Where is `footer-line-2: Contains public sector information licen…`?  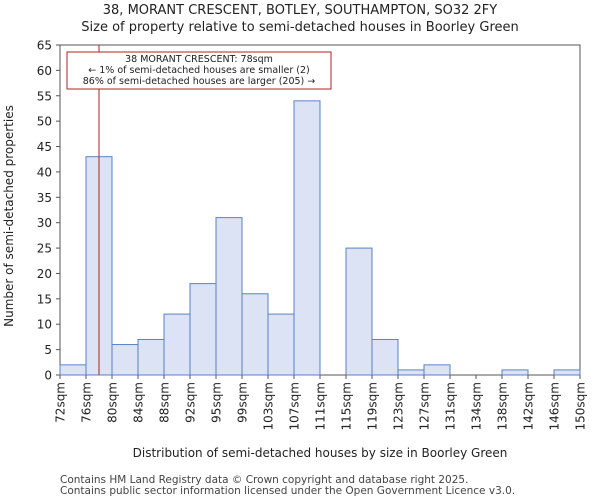 footer-line-2: Contains public sector information licen… is located at coordinates (288, 491).